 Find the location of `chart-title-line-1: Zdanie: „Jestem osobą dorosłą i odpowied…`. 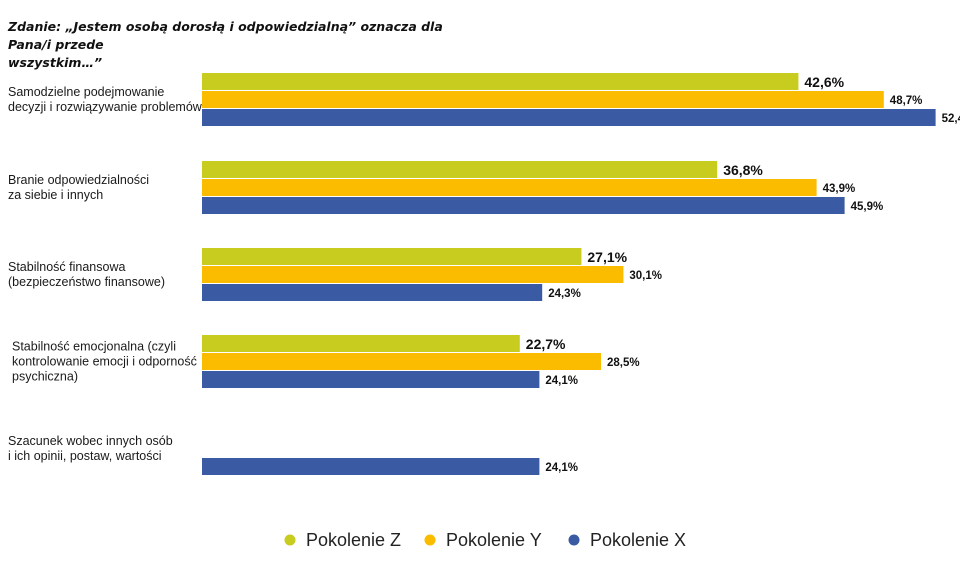

chart-title-line-1: Zdanie: „Jestem osobą dorosłą i odpowied… is located at coordinates (225, 35).